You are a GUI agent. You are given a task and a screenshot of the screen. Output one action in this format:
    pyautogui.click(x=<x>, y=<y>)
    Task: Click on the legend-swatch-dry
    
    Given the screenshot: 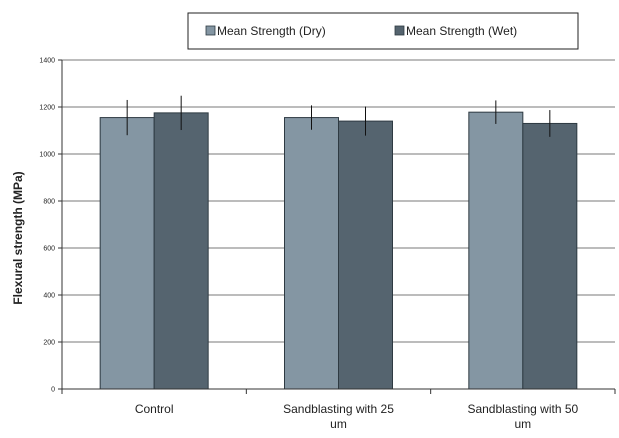 What is the action you would take?
    pyautogui.click(x=210, y=30)
    